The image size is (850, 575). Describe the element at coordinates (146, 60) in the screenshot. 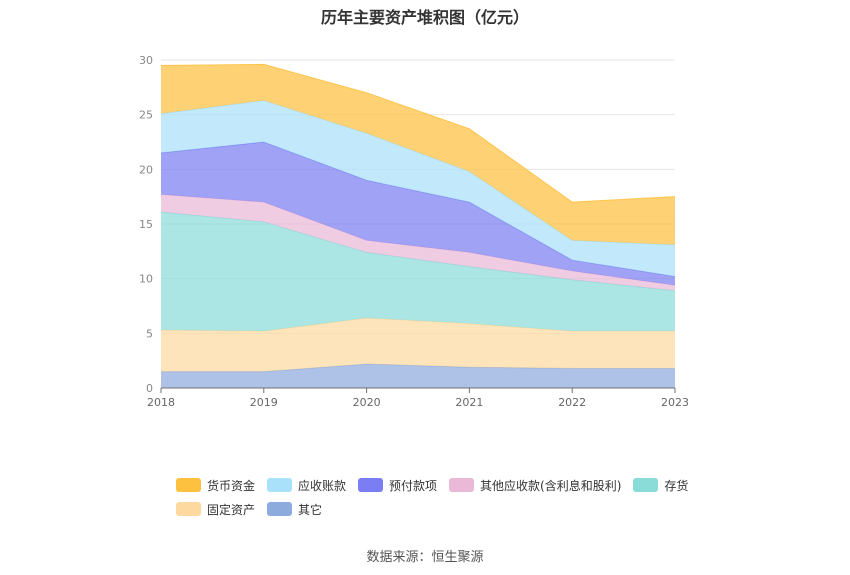

I see `y-tick-label: 30` at that location.